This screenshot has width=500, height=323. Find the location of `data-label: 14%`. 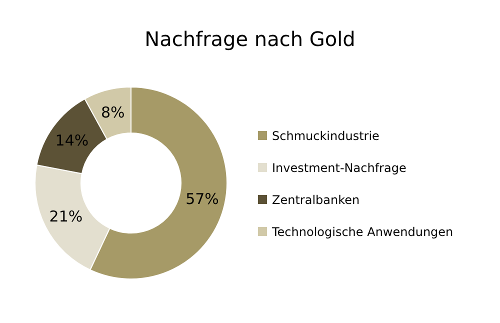

data-label: 14% is located at coordinates (72, 140).